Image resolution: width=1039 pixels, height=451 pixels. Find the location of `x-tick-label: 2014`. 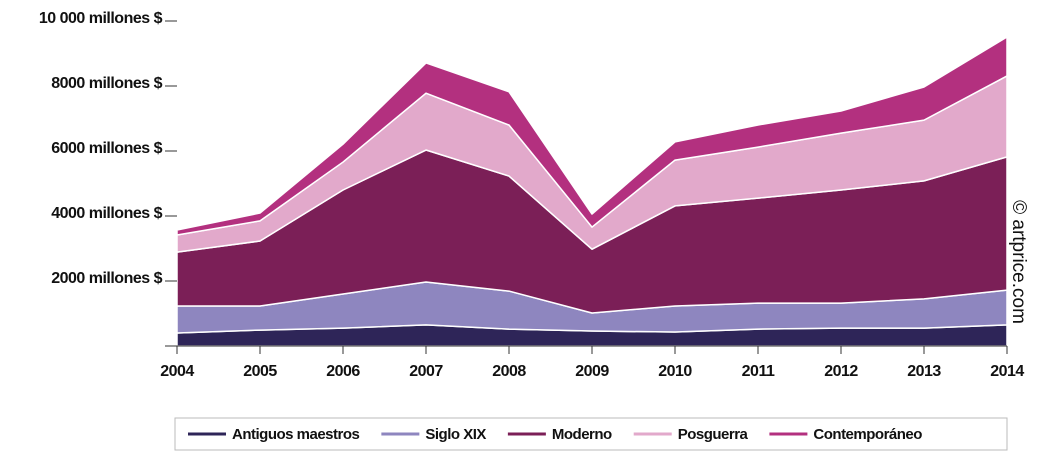

x-tick-label: 2014 is located at coordinates (1007, 371).